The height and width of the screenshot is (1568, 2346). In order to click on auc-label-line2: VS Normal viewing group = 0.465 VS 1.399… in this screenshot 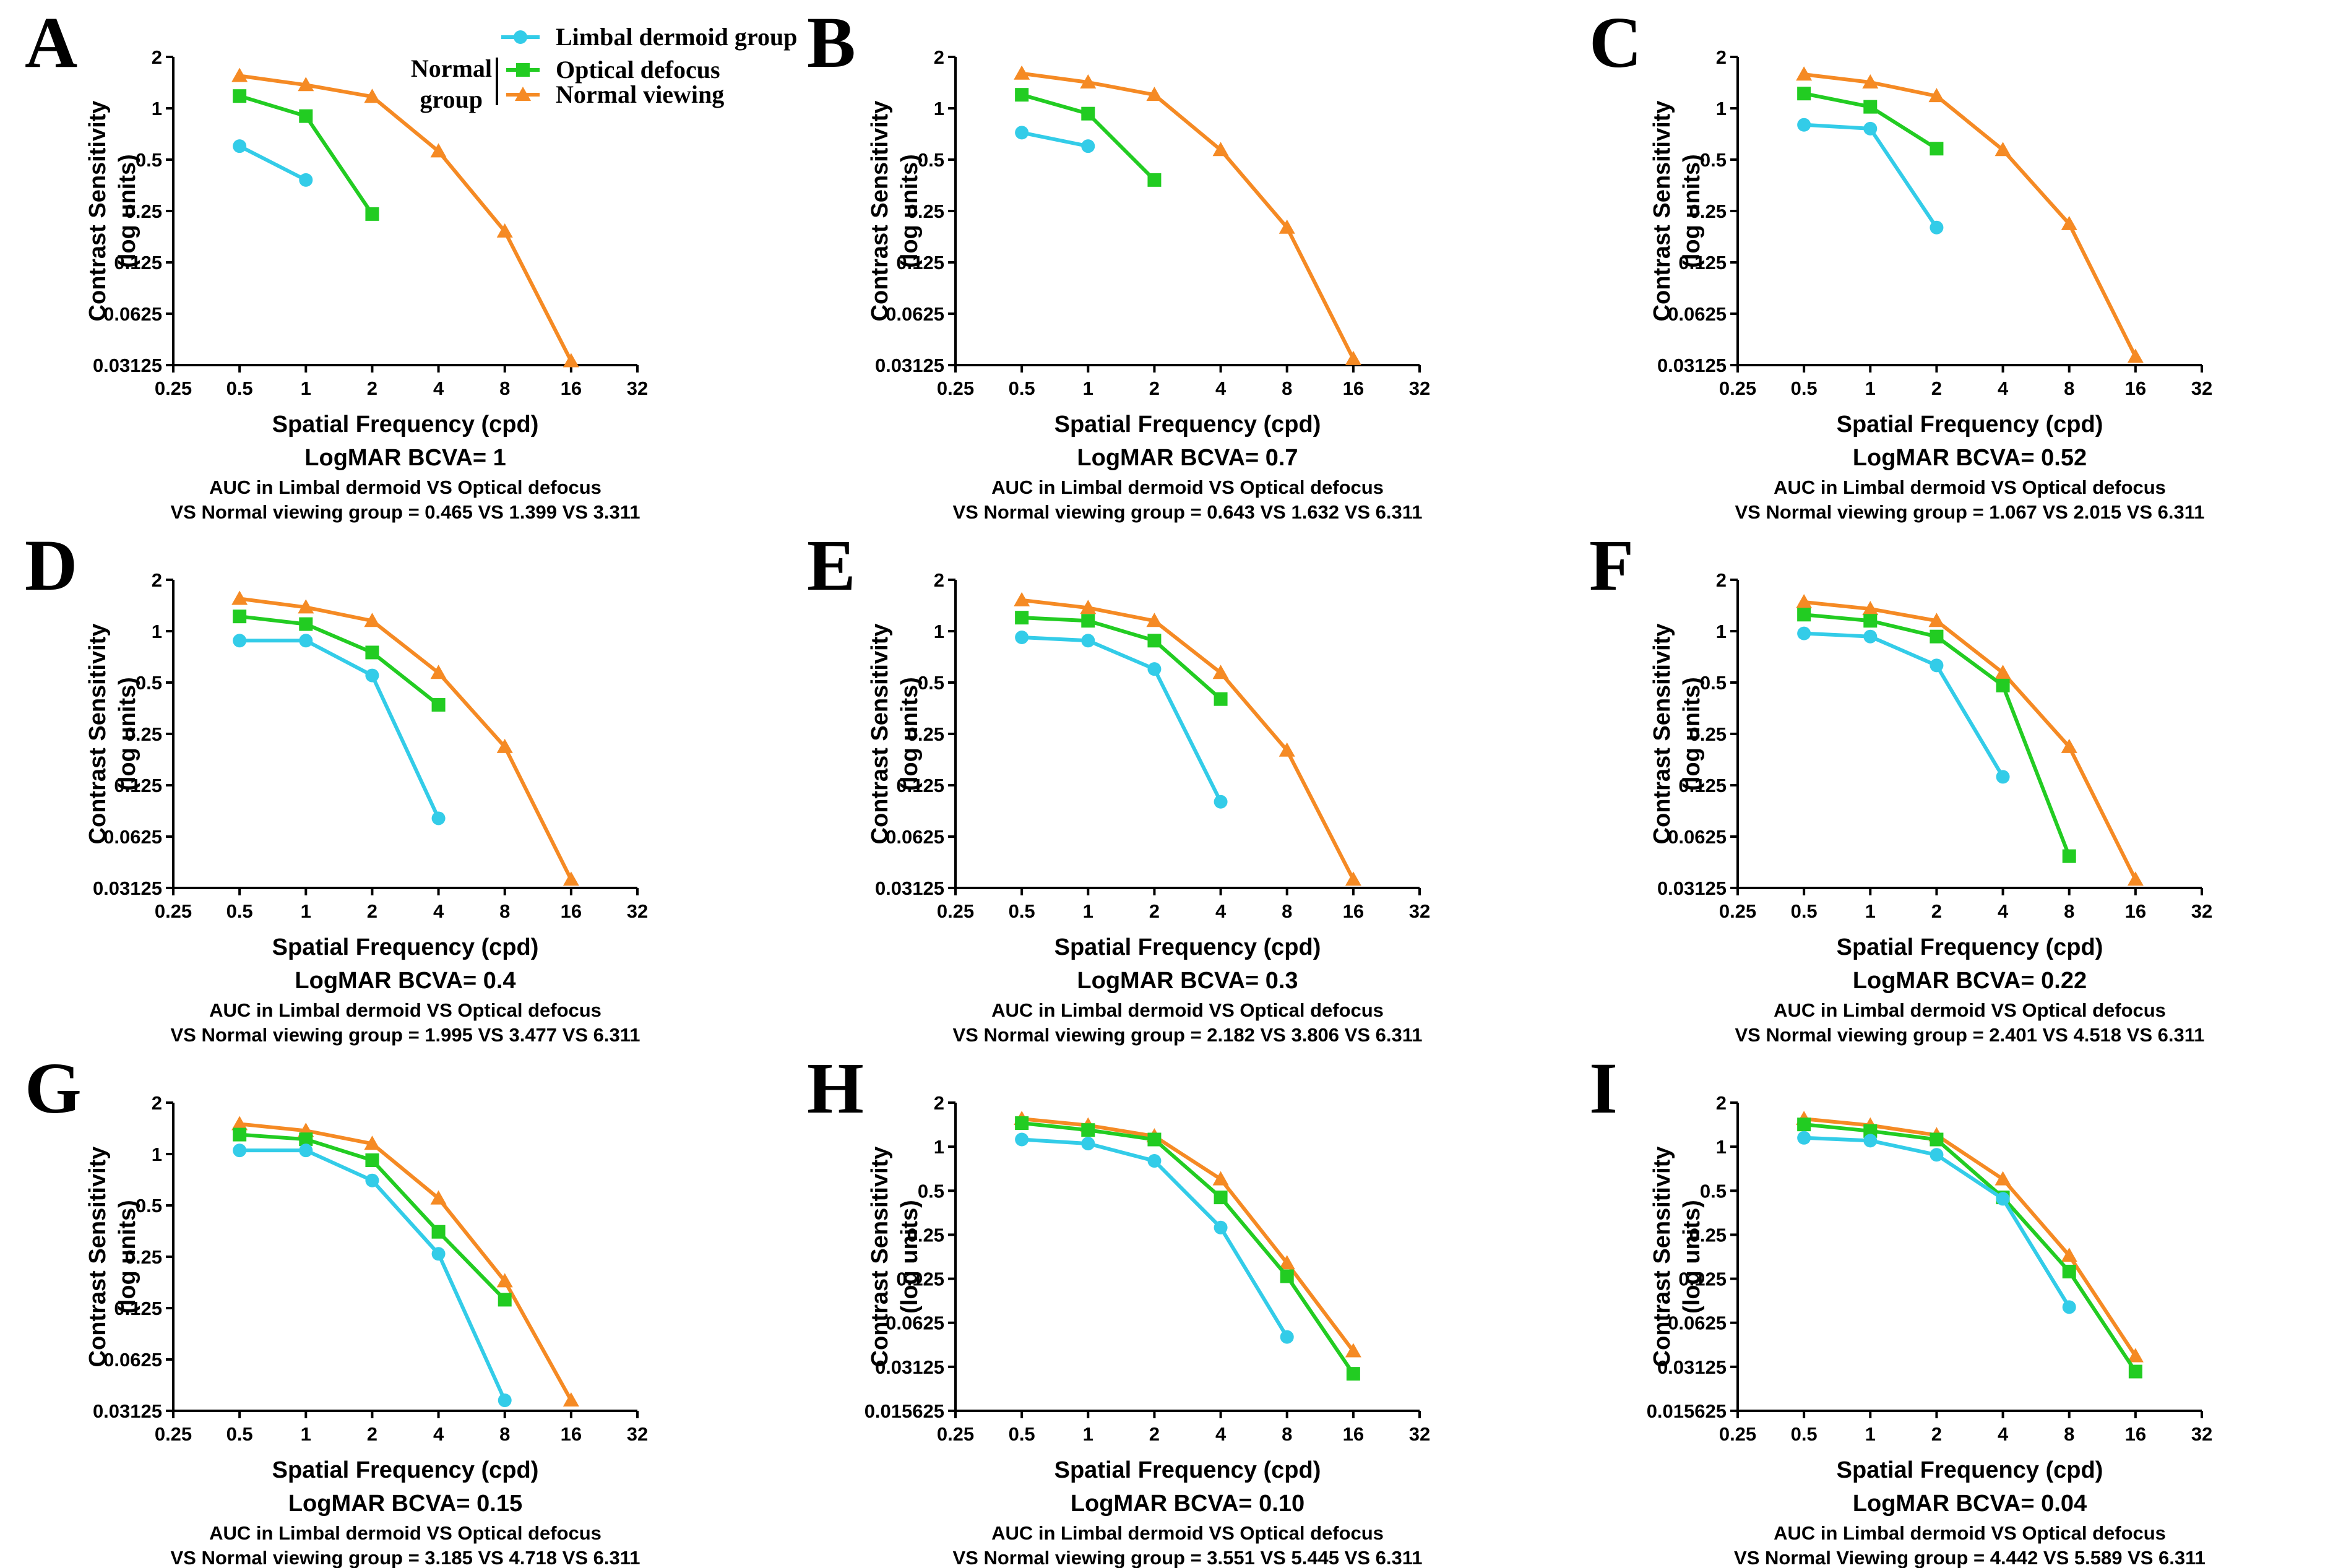, I will do `click(405, 512)`.